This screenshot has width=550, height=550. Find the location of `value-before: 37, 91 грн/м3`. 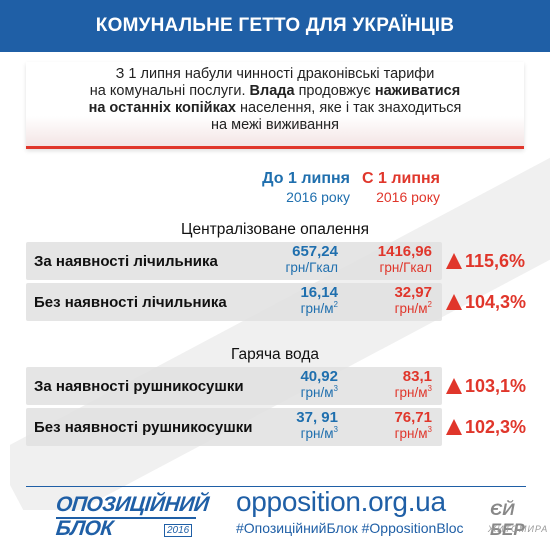

value-before: 37, 91 грн/м3 is located at coordinates (317, 425).